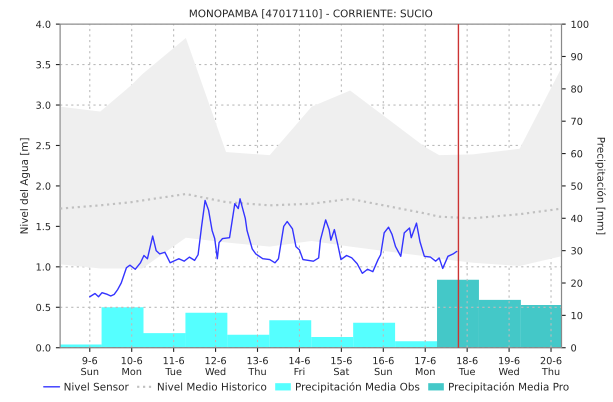 The height and width of the screenshot is (402, 613). What do you see at coordinates (600, 186) in the screenshot?
I see `y2-axis-title: Precipitación [mm]` at bounding box center [600, 186].